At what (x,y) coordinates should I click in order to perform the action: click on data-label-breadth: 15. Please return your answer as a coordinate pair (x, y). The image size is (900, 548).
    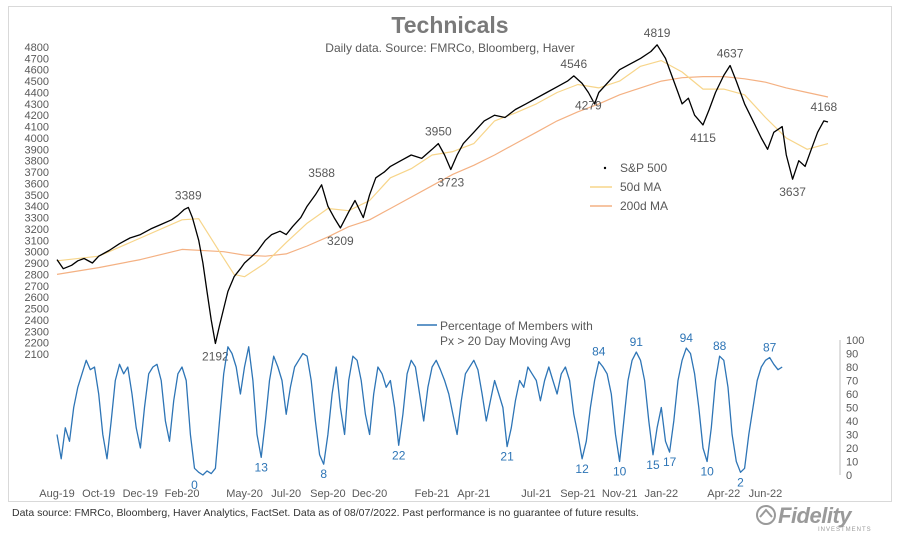
    Looking at the image, I should click on (653, 465).